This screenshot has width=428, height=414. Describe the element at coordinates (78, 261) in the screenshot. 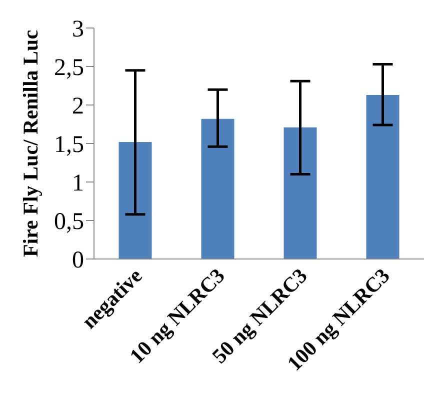

I see `y-tick-label: 0` at that location.